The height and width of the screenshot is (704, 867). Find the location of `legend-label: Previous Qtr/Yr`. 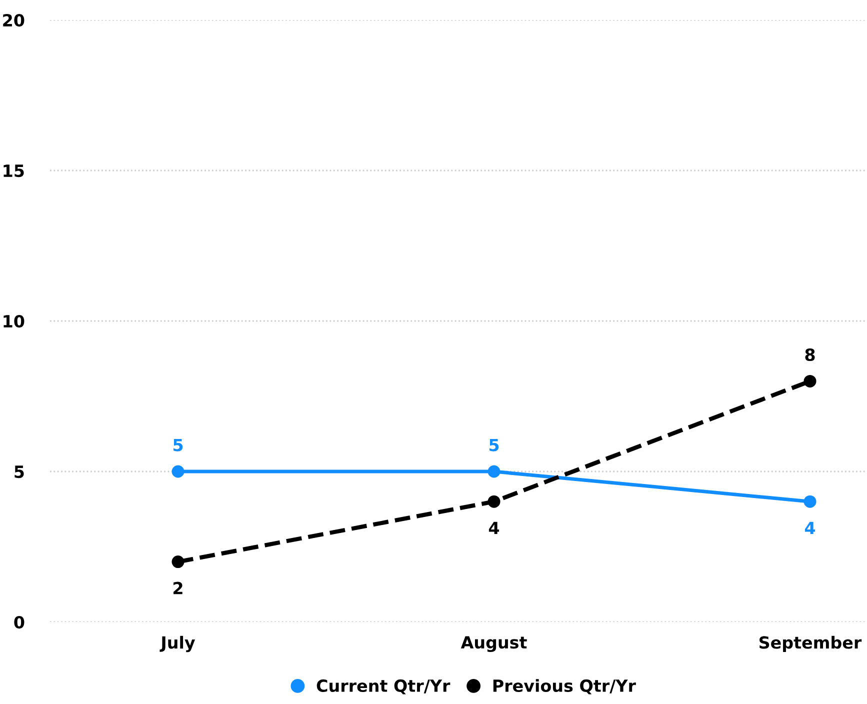

legend-label: Previous Qtr/Yr is located at coordinates (564, 686).